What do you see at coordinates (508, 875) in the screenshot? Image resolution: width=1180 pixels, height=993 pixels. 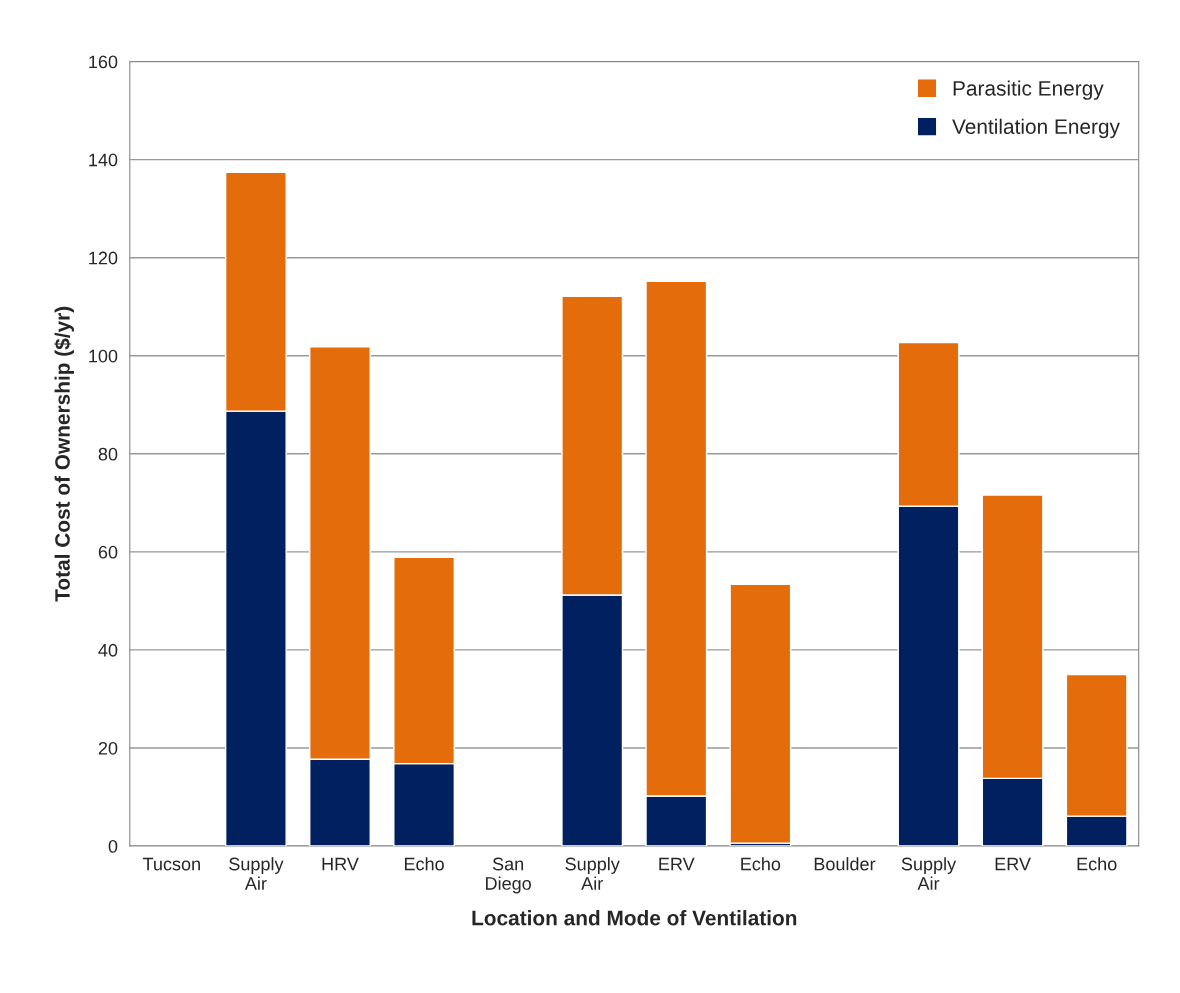 I see `x-tick-label: San Diego` at bounding box center [508, 875].